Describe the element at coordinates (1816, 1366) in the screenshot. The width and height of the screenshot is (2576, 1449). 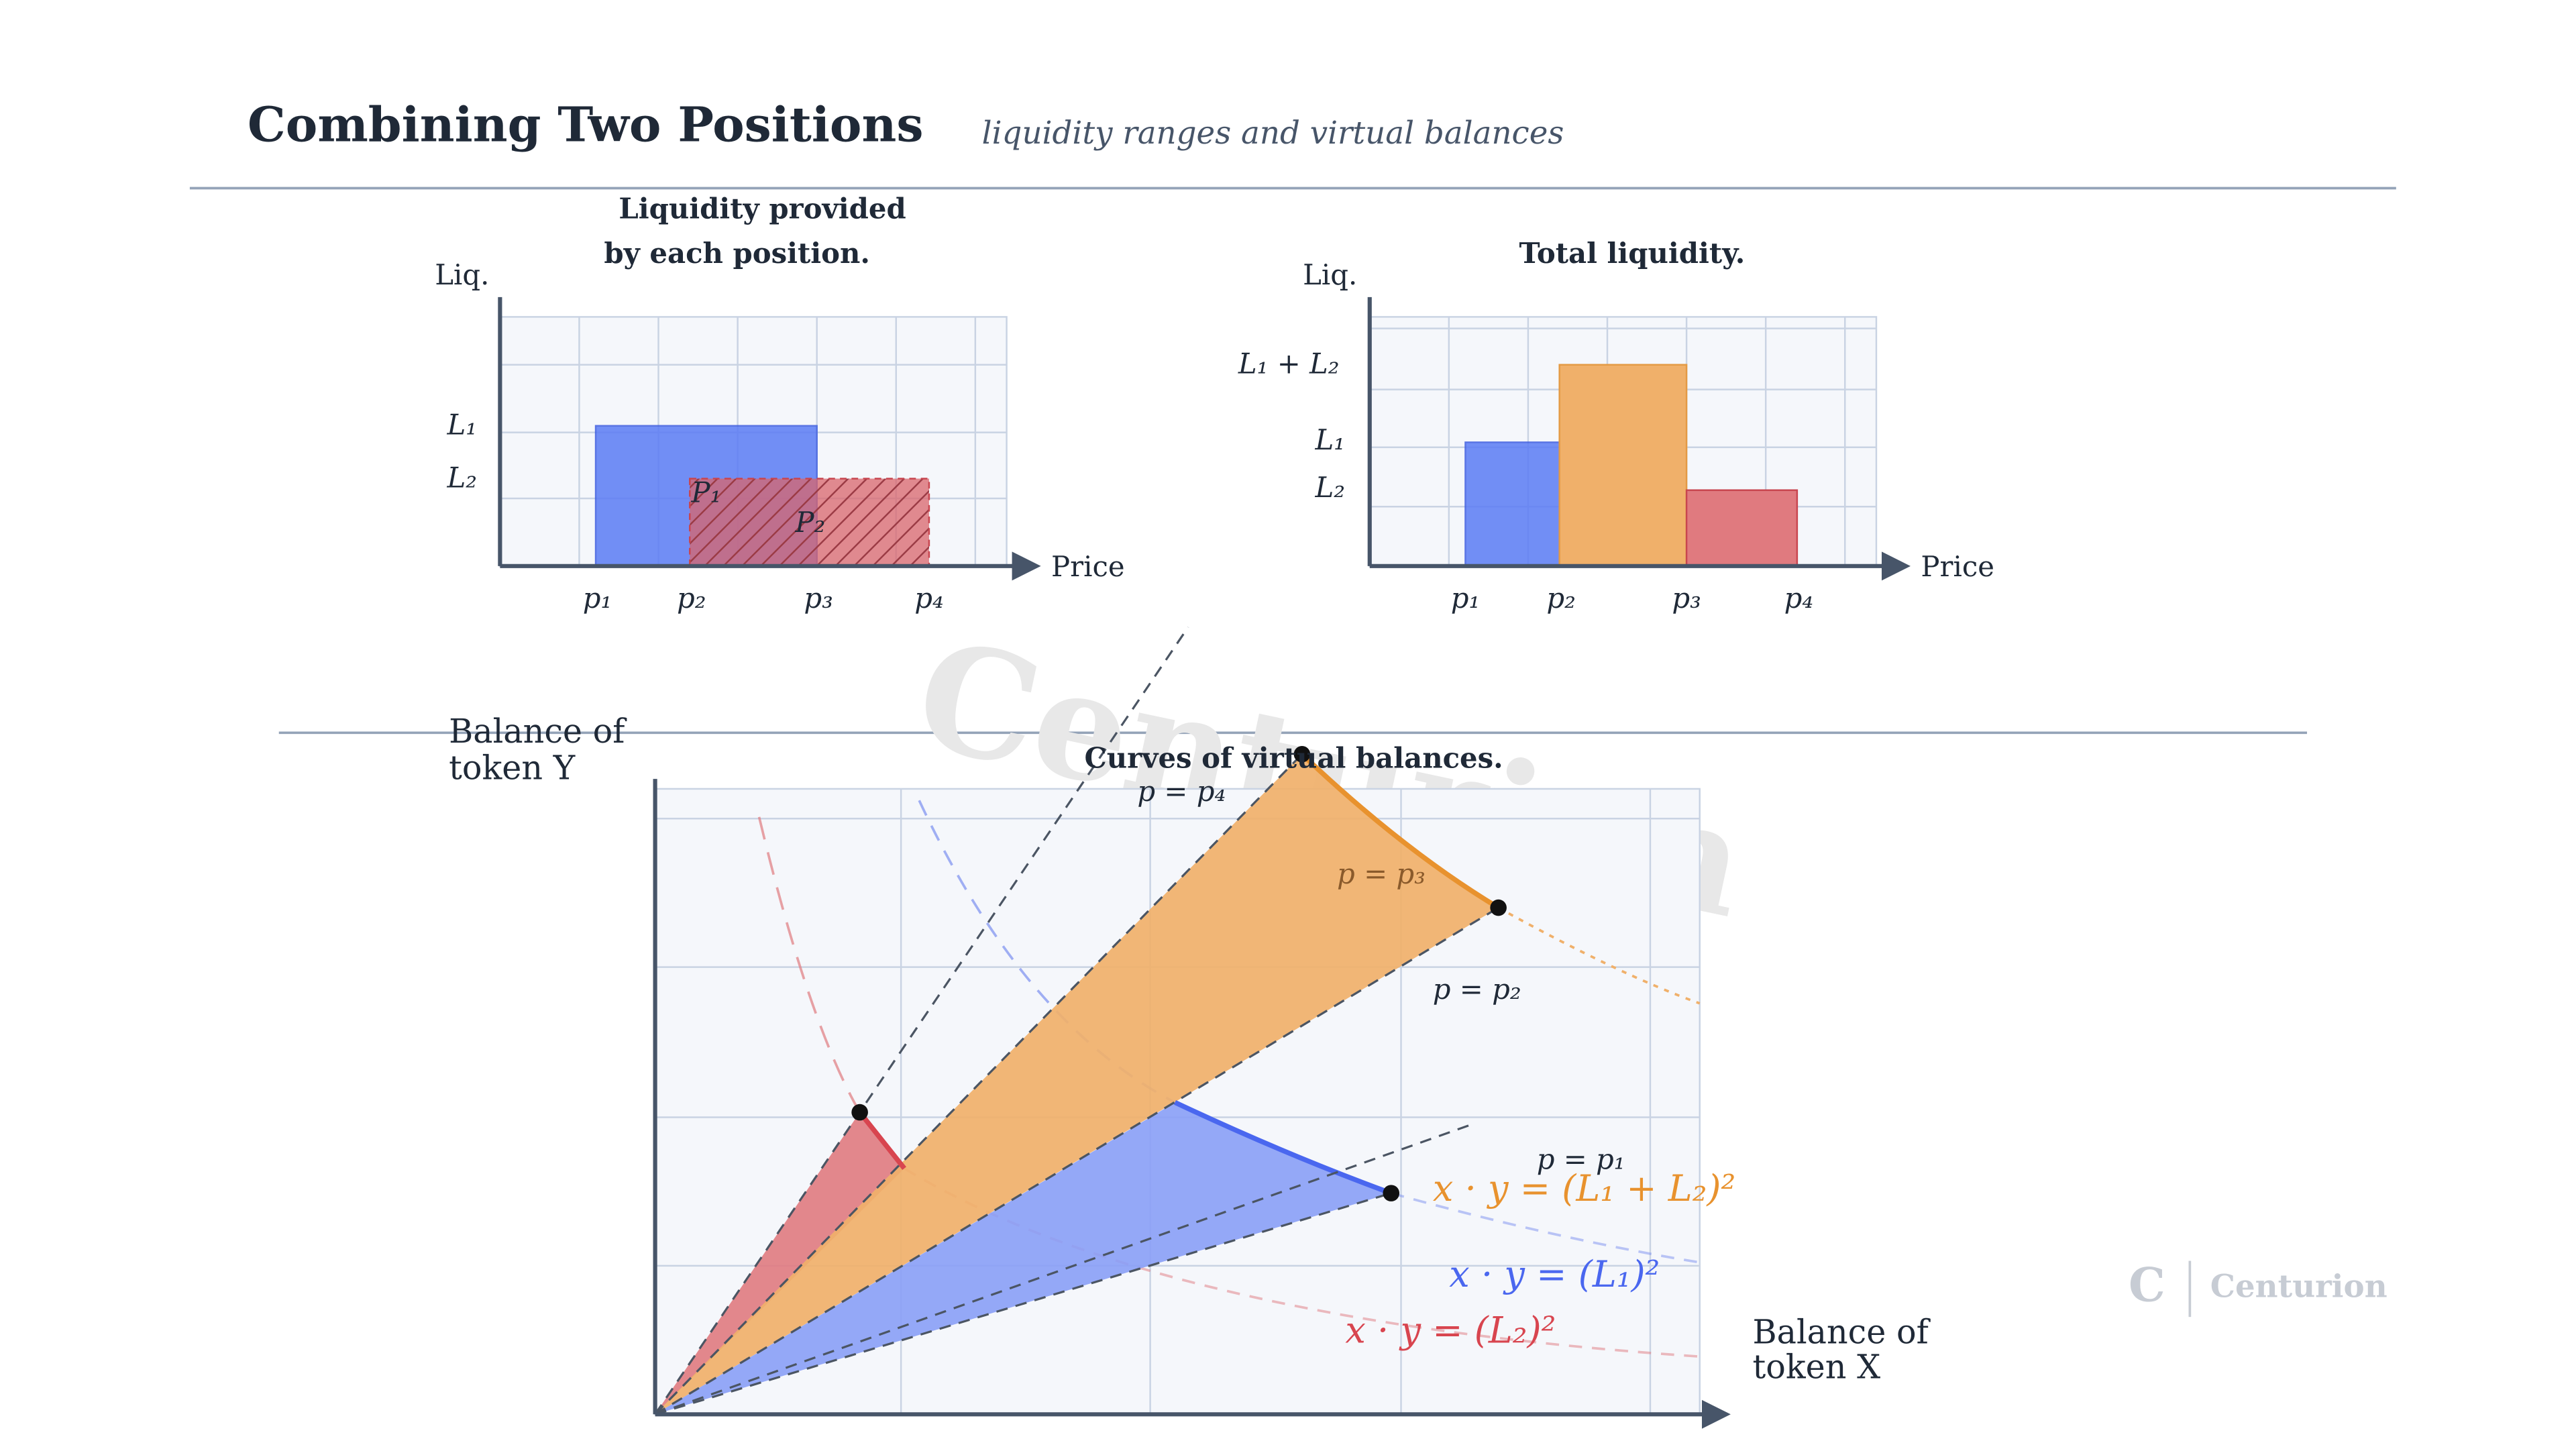
I see `x-label: token X` at that location.